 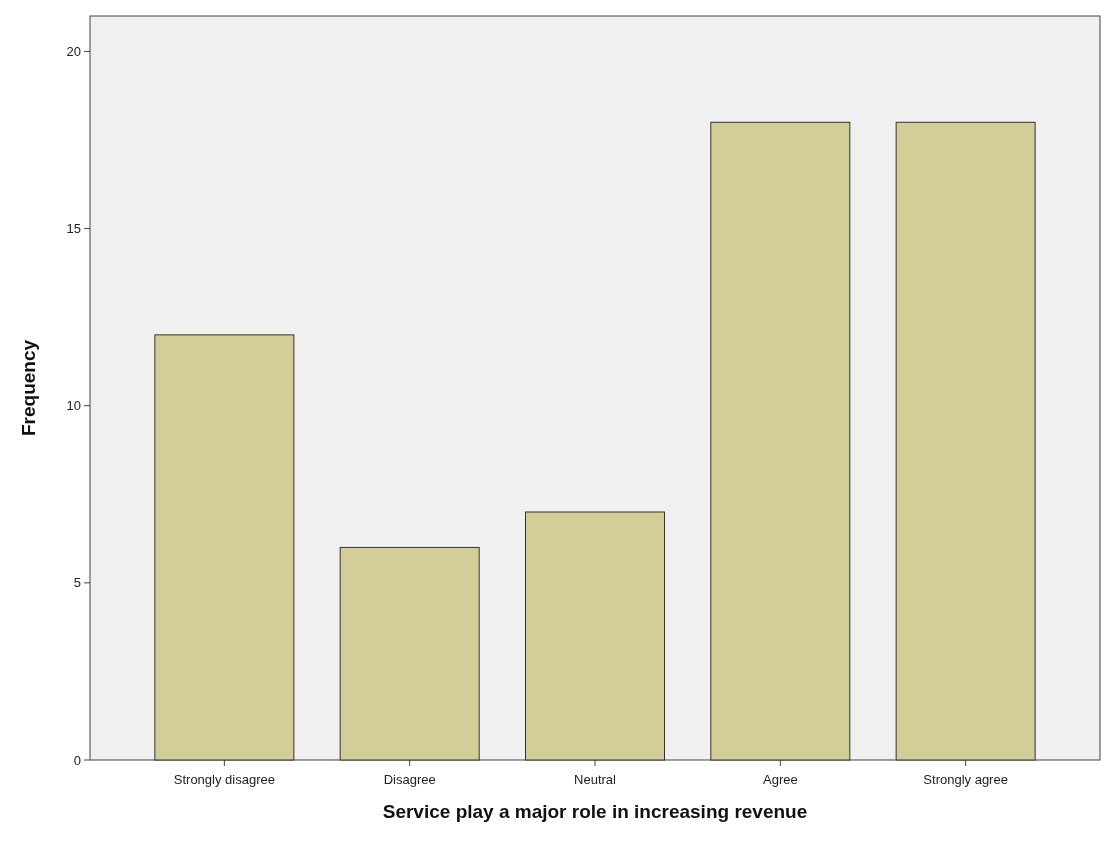 What do you see at coordinates (28, 388) in the screenshot?
I see `y-axis-title: Frequency` at bounding box center [28, 388].